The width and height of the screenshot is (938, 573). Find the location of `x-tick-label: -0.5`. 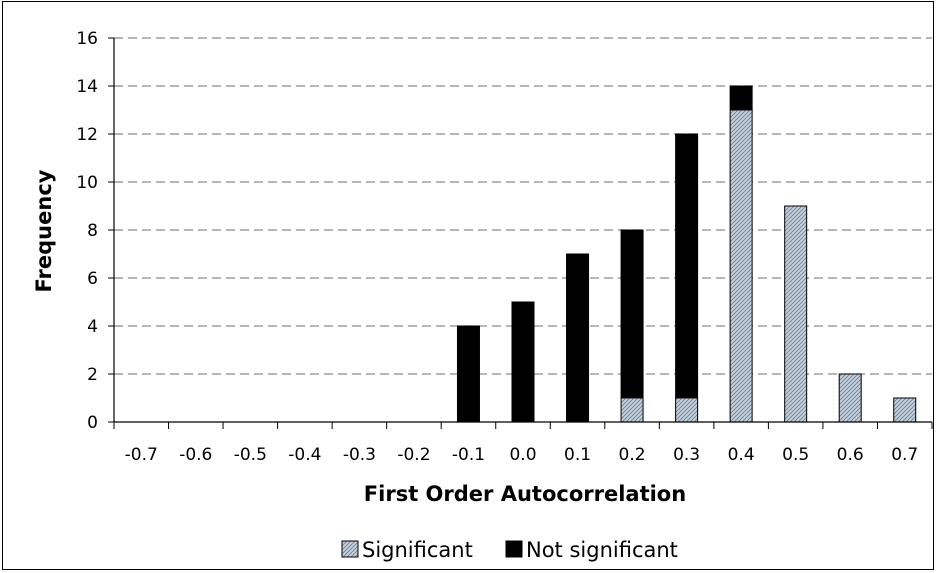

x-tick-label: -0.5 is located at coordinates (250, 455).